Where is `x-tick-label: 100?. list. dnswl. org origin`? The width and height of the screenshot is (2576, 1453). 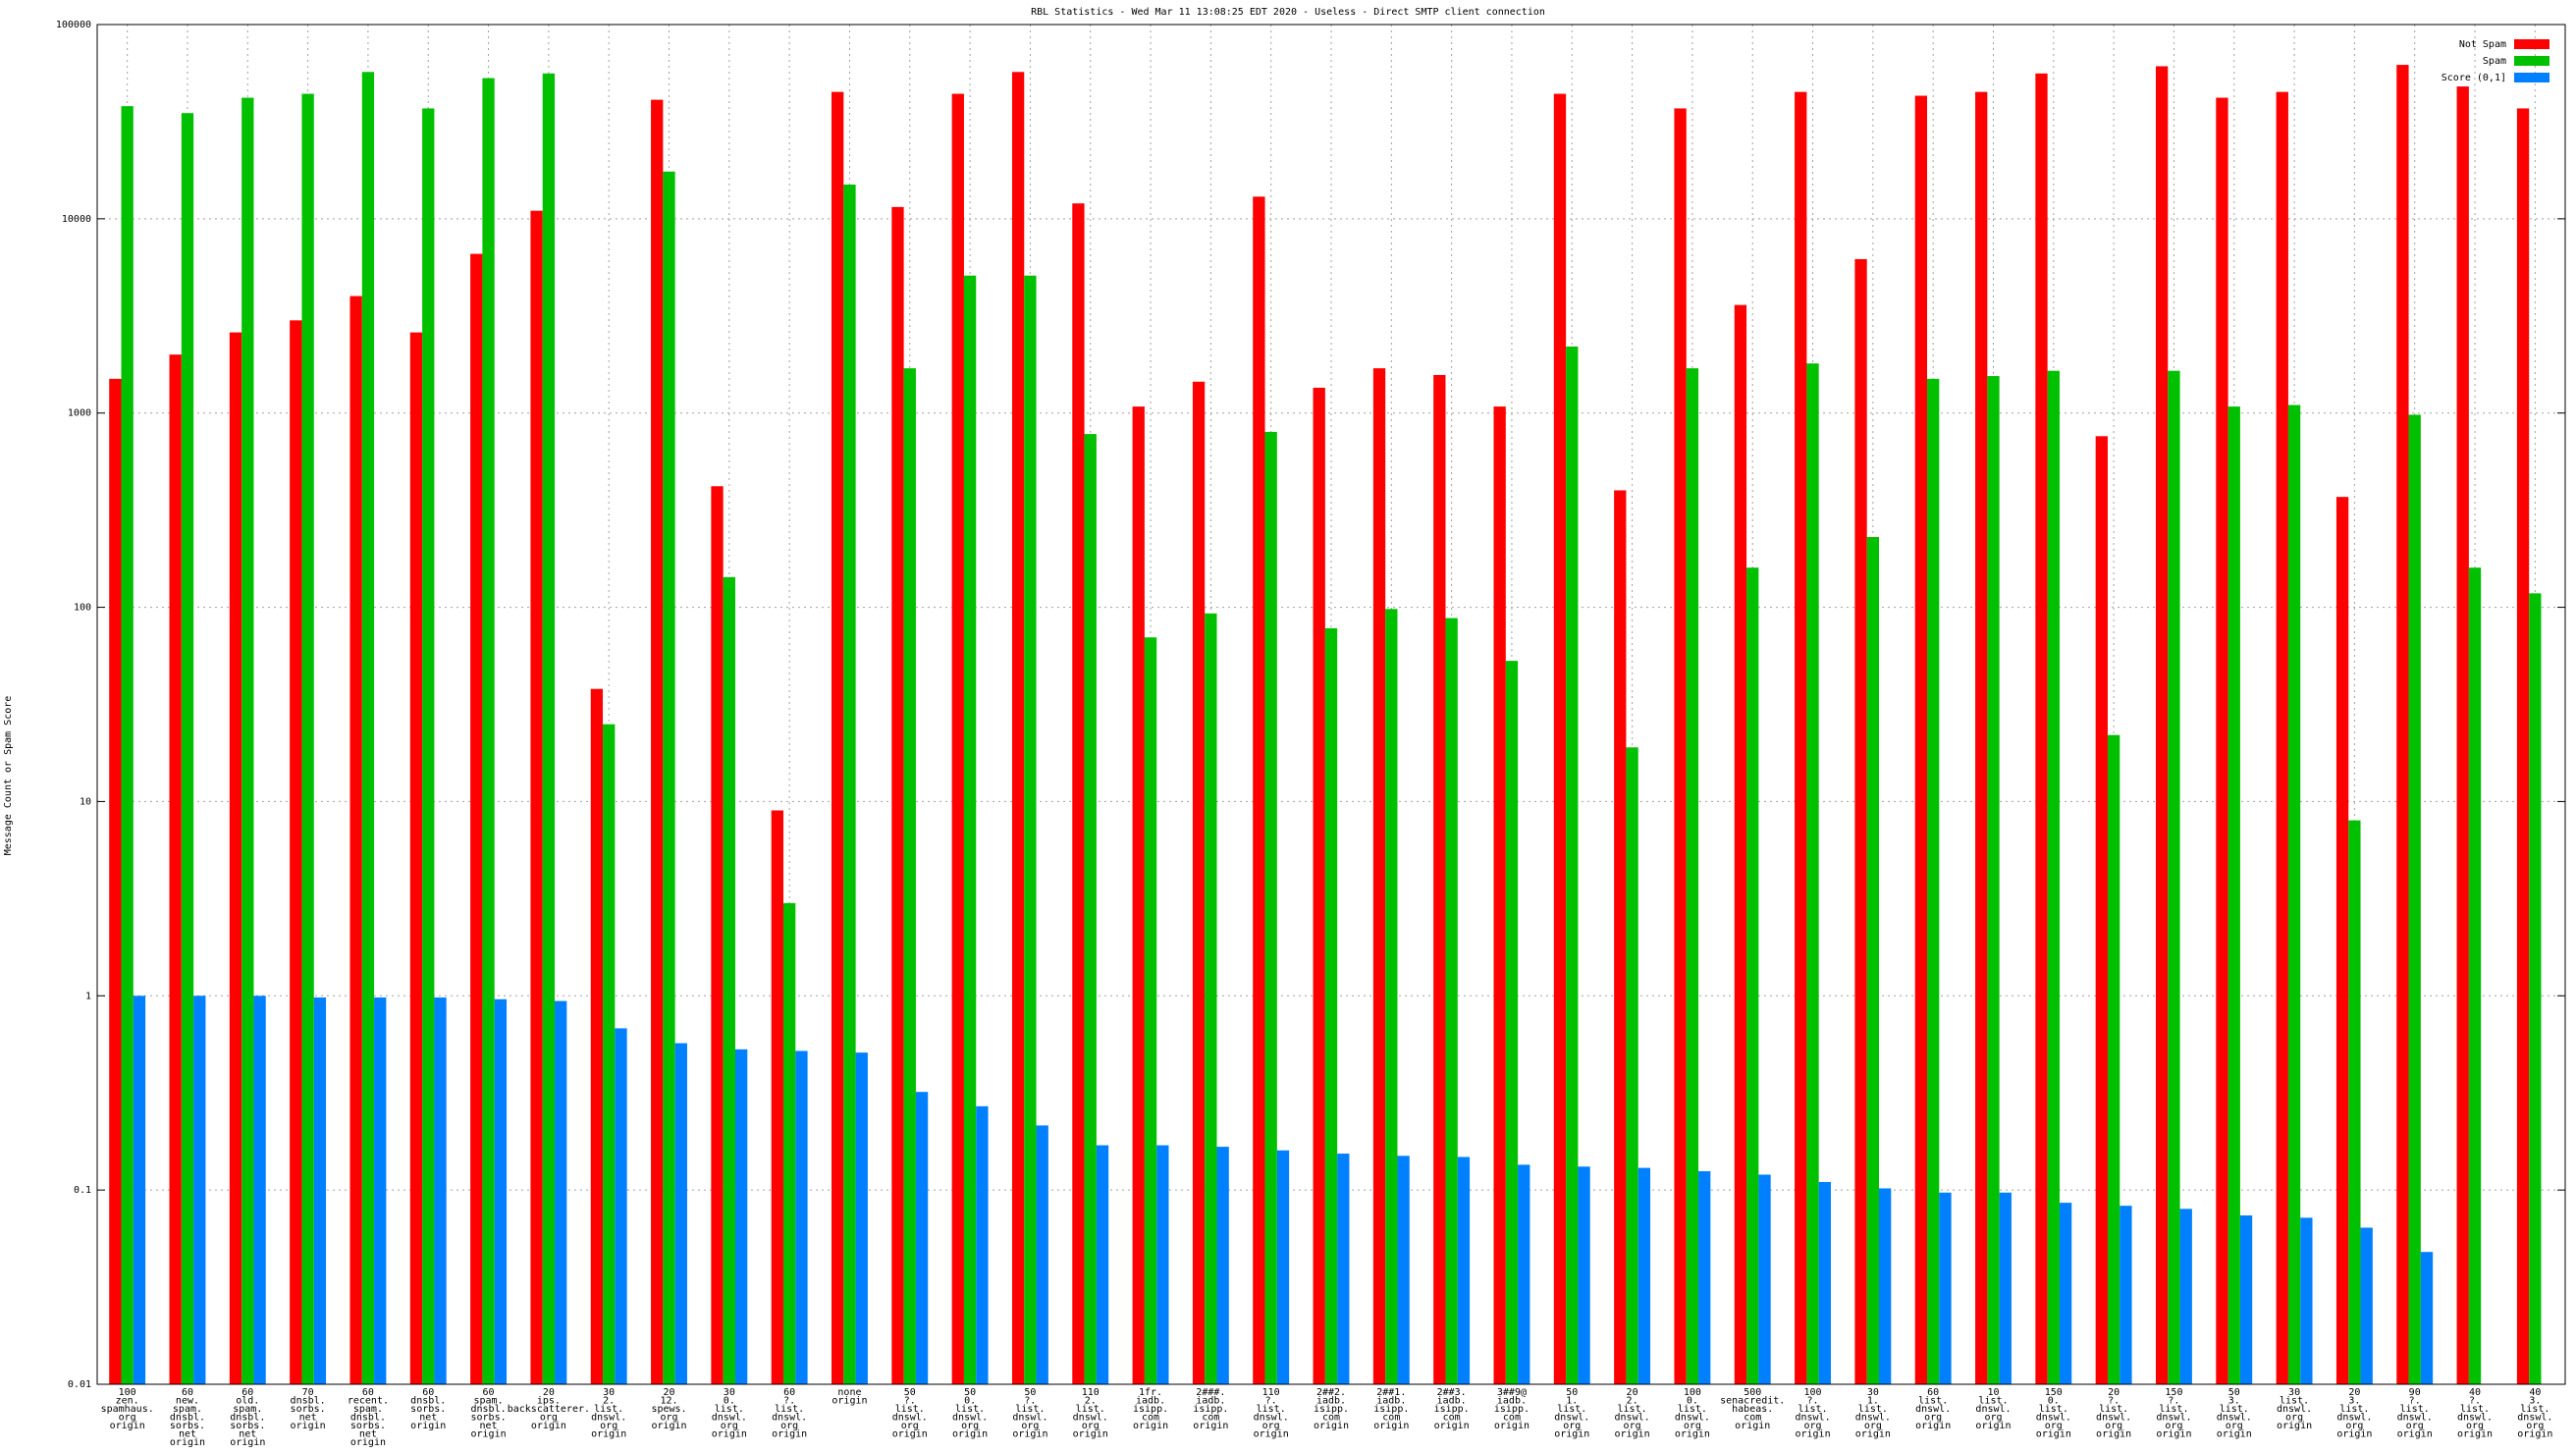
x-tick-label: 100?. list. dnswl. org origin is located at coordinates (1812, 1413).